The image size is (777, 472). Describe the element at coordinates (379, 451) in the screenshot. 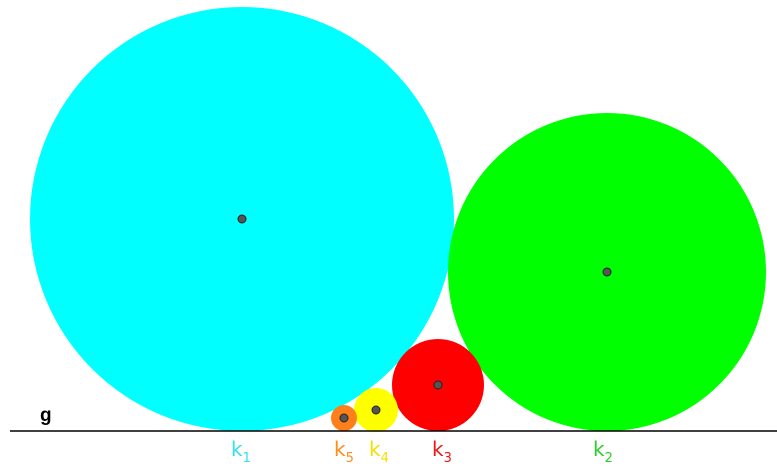

I see `label-k4: k4` at that location.